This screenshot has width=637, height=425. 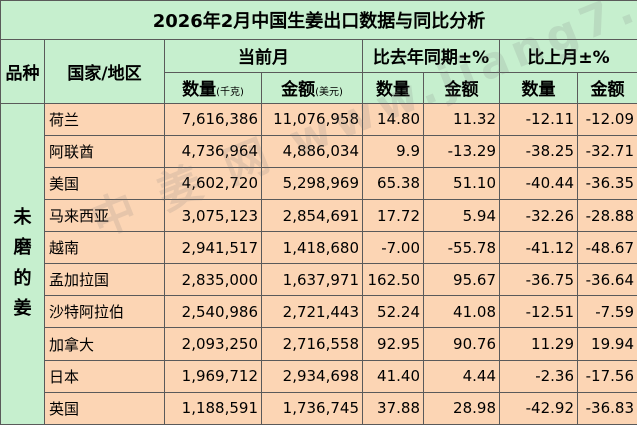 I want to click on yoy-amount-cell: 51.10, so click(x=461, y=183).